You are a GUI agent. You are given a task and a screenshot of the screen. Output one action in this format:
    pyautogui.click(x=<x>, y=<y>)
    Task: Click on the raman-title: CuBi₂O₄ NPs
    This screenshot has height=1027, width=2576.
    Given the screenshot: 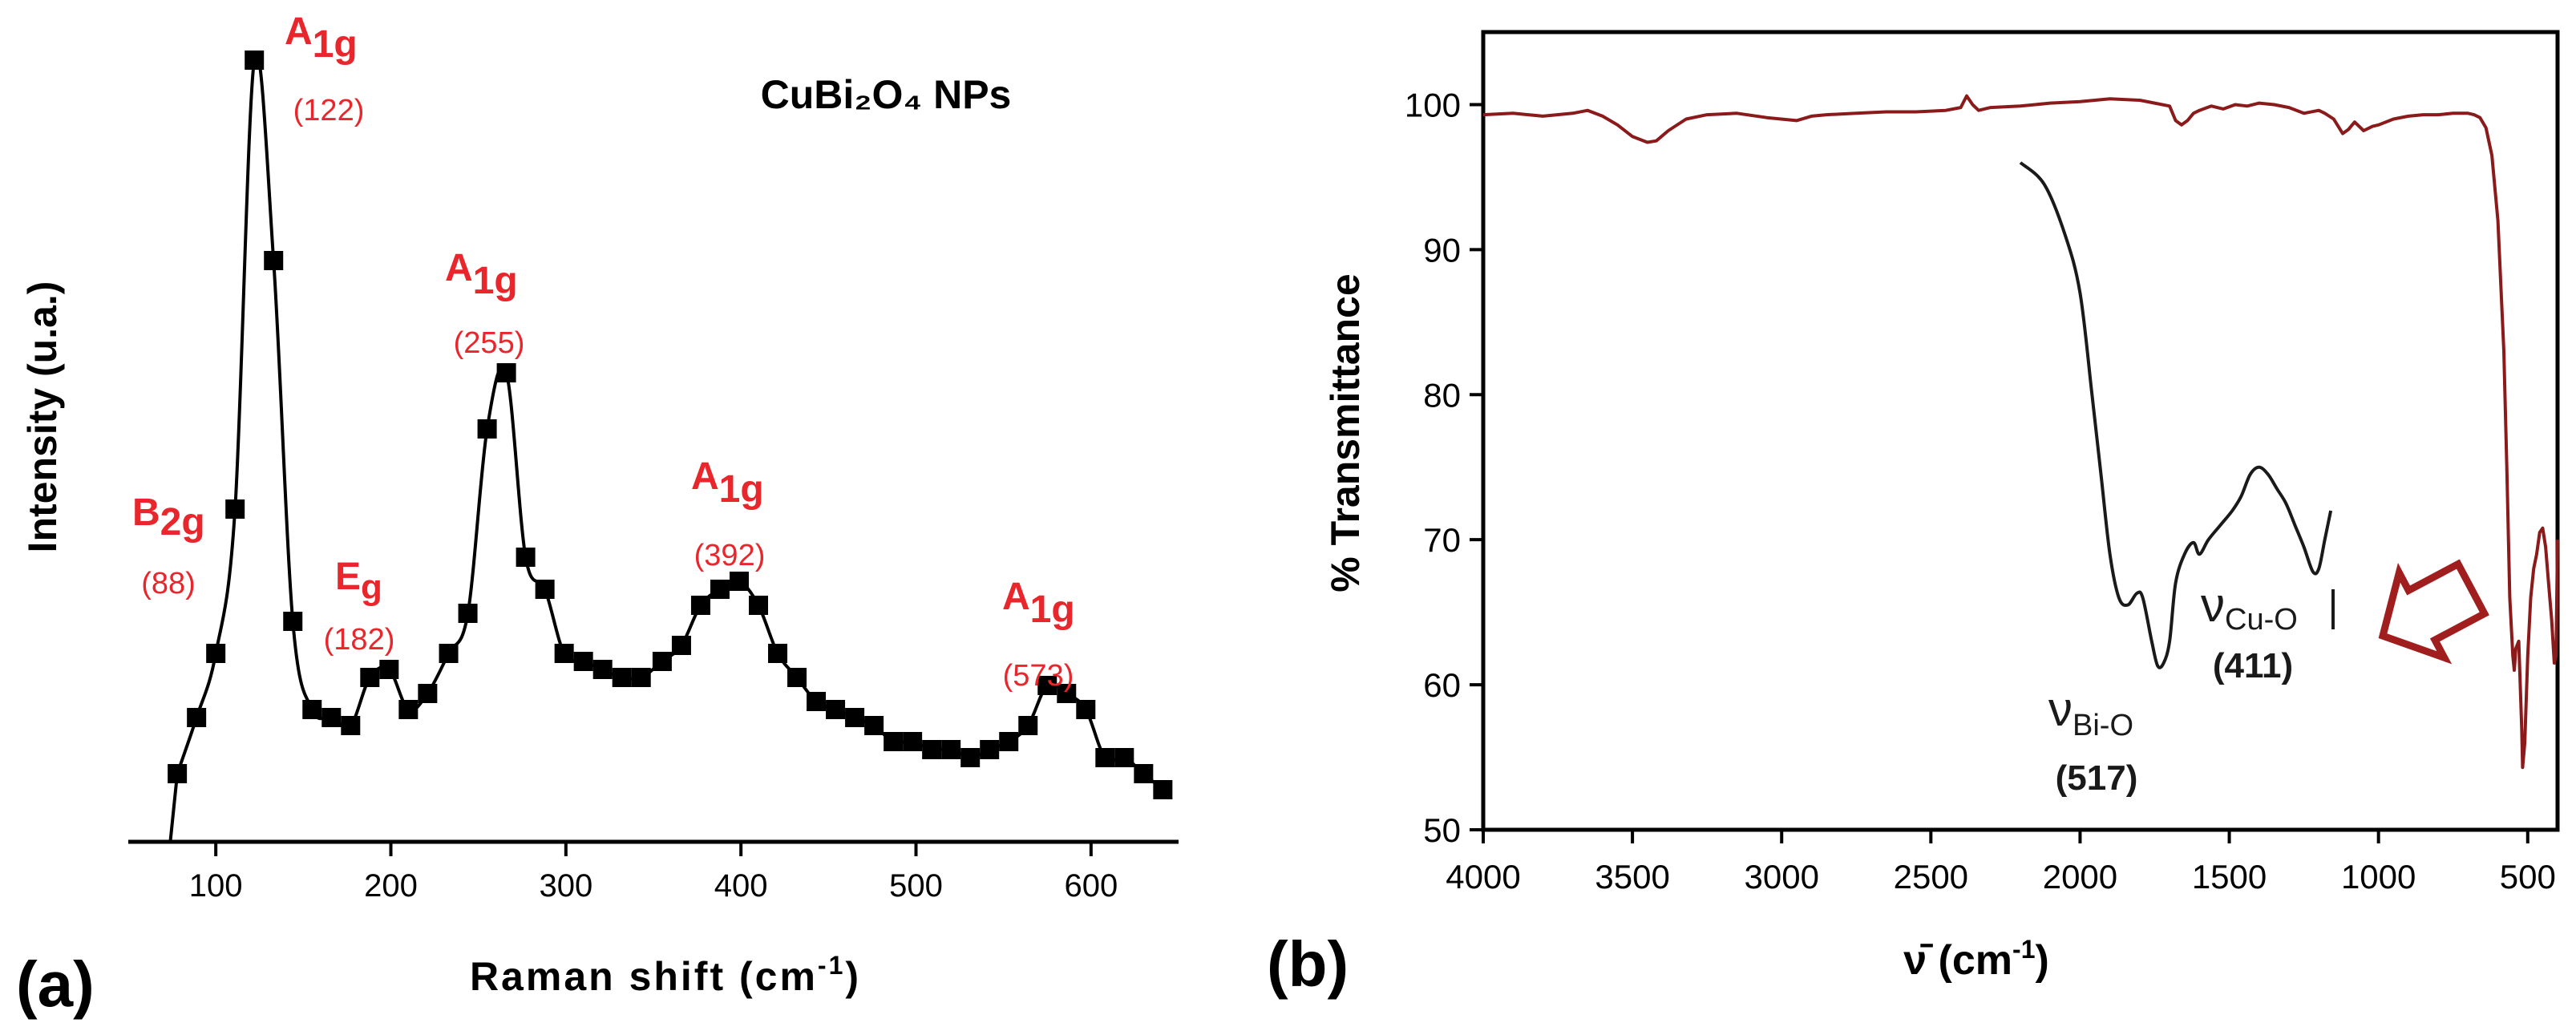 What is the action you would take?
    pyautogui.click(x=886, y=95)
    